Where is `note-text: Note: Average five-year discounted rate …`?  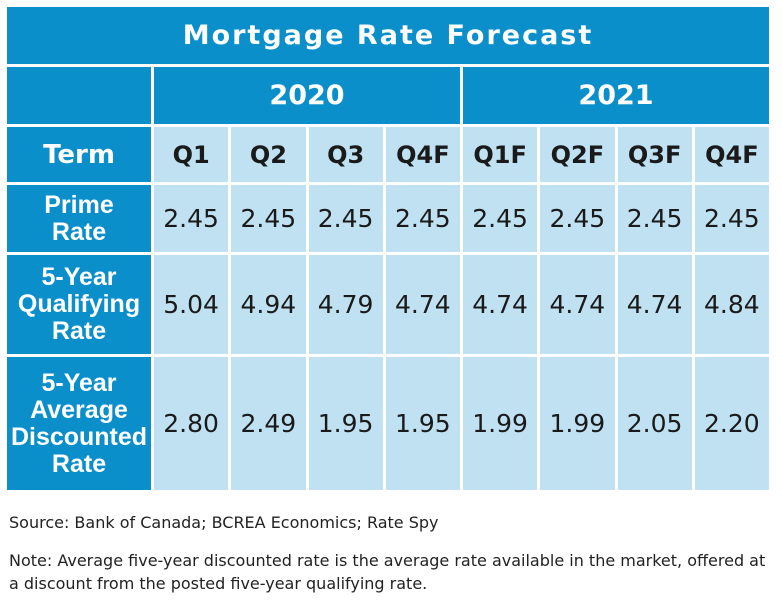
note-text: Note: Average five-year discounted rate … is located at coordinates (387, 572).